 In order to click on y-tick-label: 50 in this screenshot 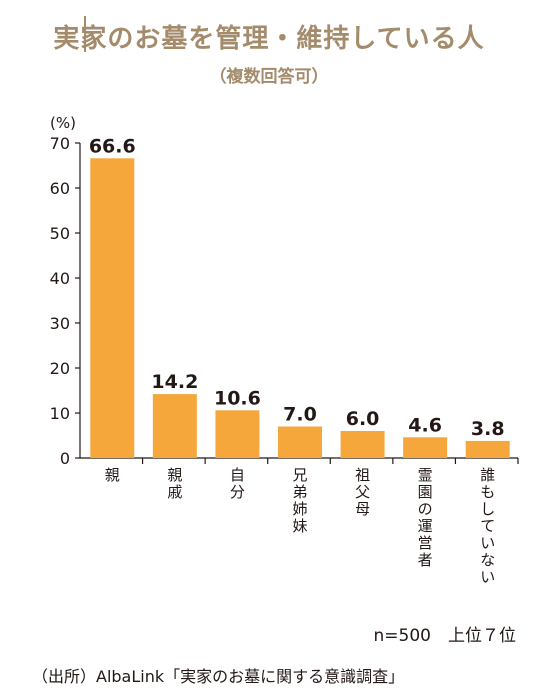, I will do `click(60, 233)`.